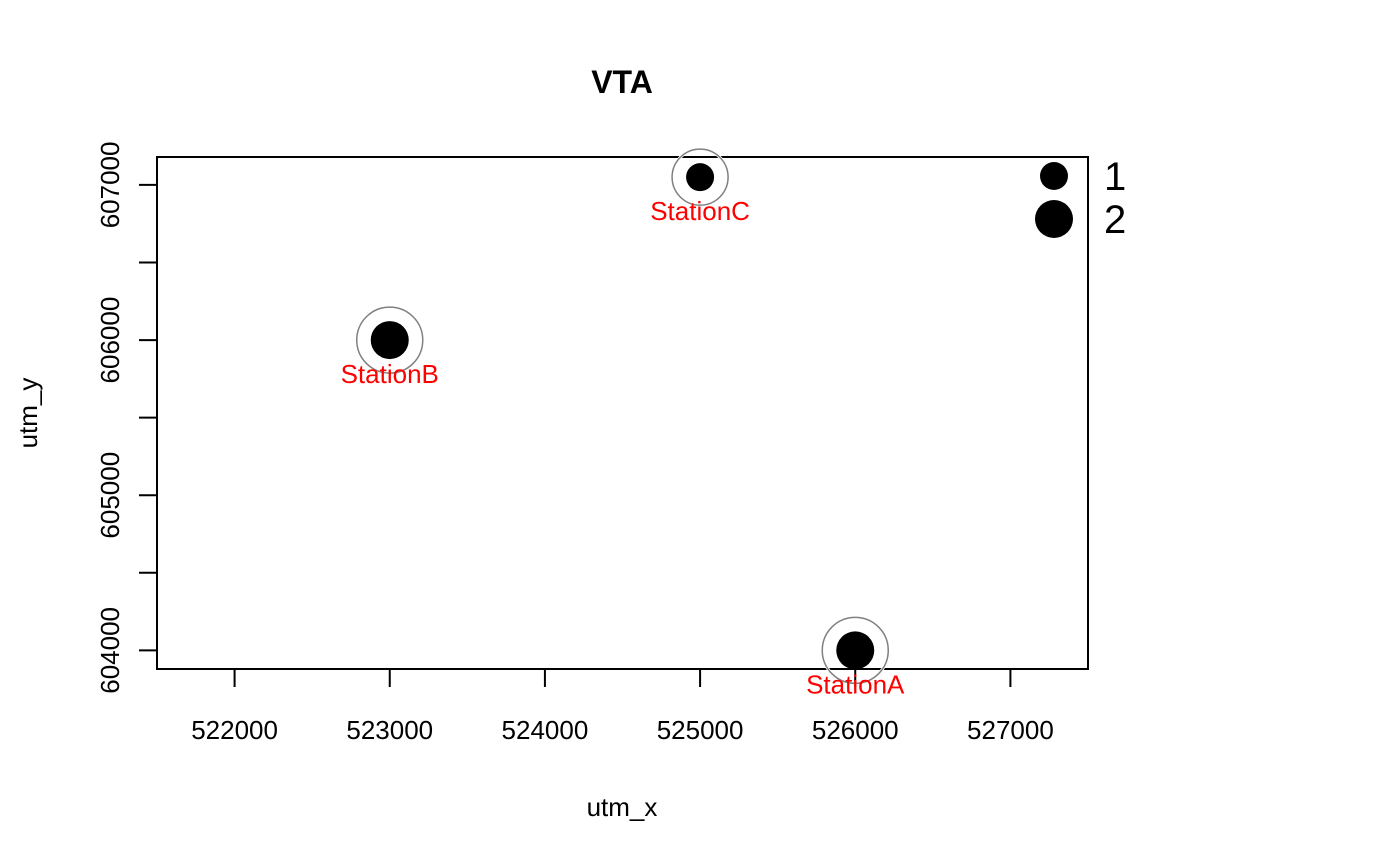  What do you see at coordinates (1115, 177) in the screenshot?
I see `legend-label: 1` at bounding box center [1115, 177].